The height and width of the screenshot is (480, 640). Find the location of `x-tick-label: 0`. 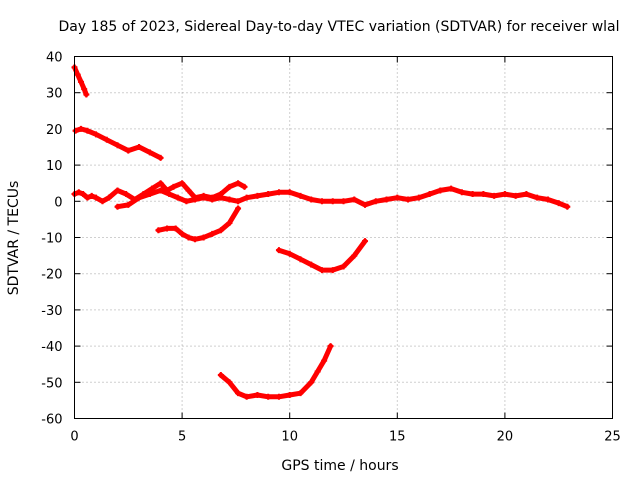

x-tick-label: 0 is located at coordinates (74, 437).